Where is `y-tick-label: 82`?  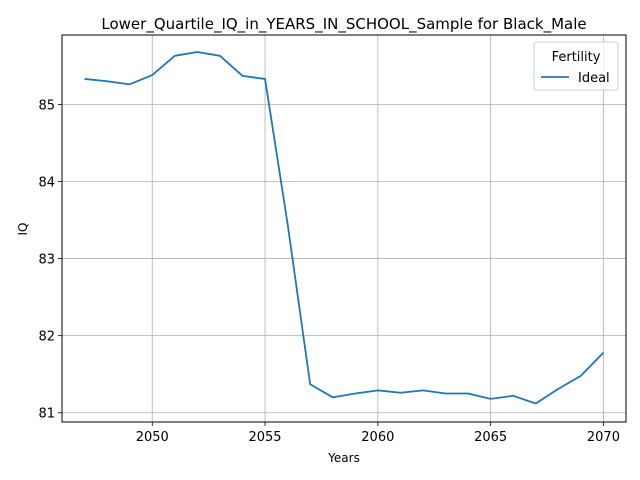
y-tick-label: 82 is located at coordinates (46, 337).